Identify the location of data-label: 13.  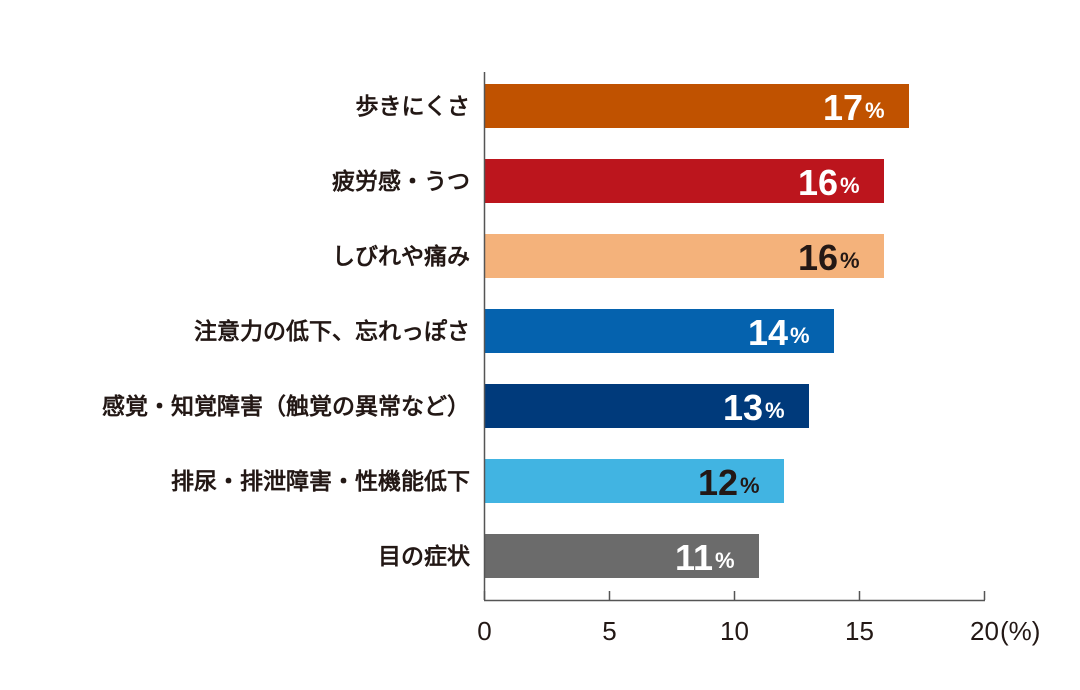
(743, 407).